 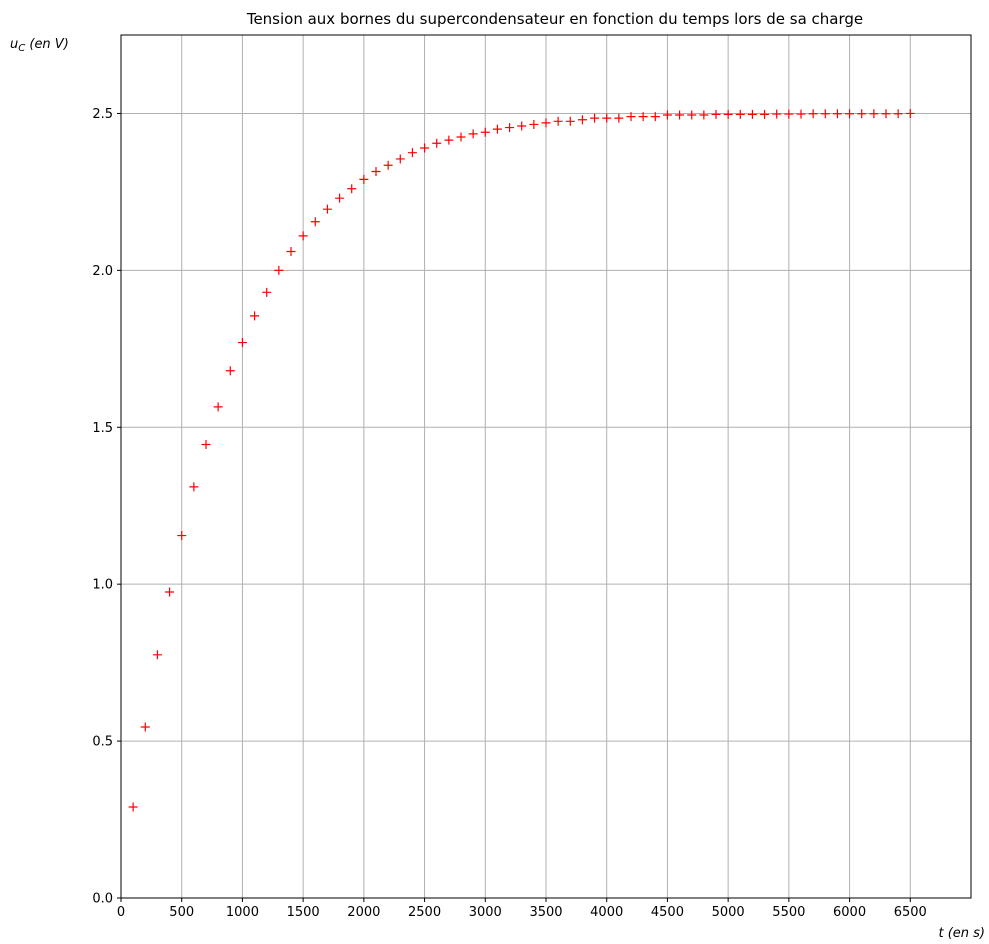 I want to click on y-tick-label: 2.0, so click(x=102, y=271).